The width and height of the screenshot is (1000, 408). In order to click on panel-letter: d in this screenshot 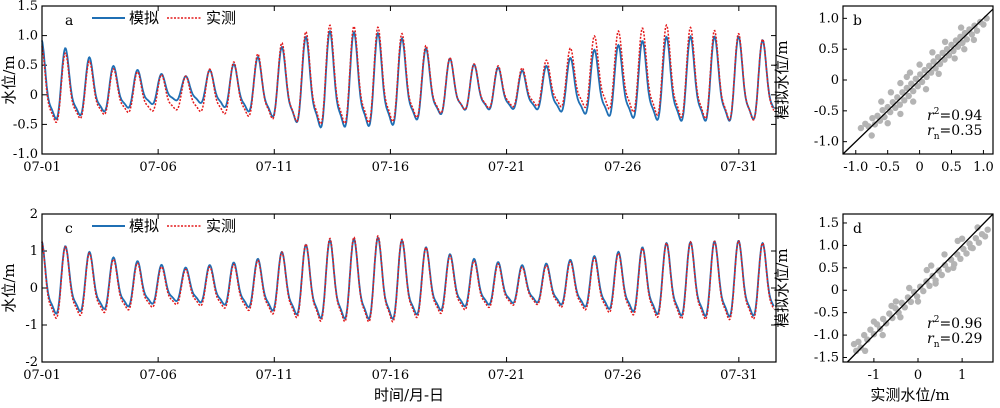, I will do `click(857, 229)`.